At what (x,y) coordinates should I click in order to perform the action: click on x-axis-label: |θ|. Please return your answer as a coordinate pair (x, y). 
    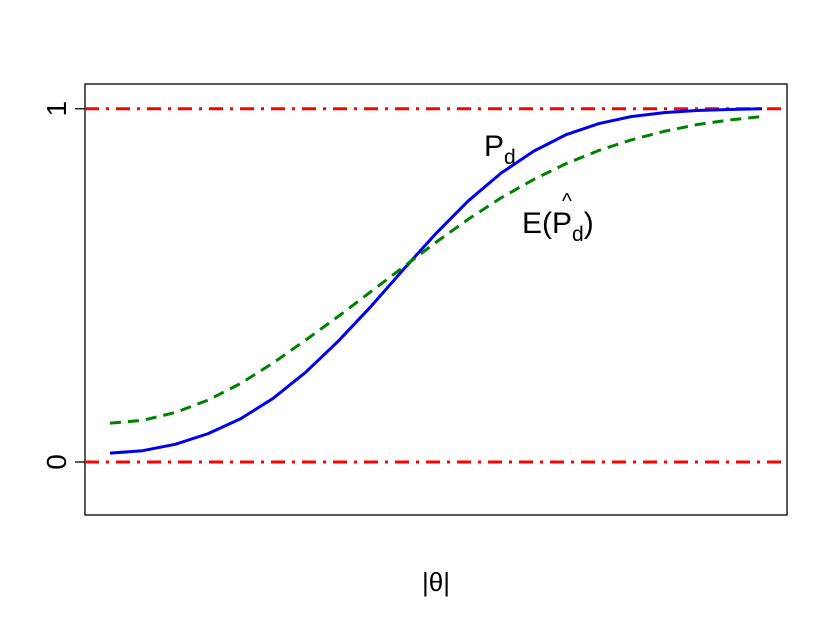
    Looking at the image, I should click on (436, 582).